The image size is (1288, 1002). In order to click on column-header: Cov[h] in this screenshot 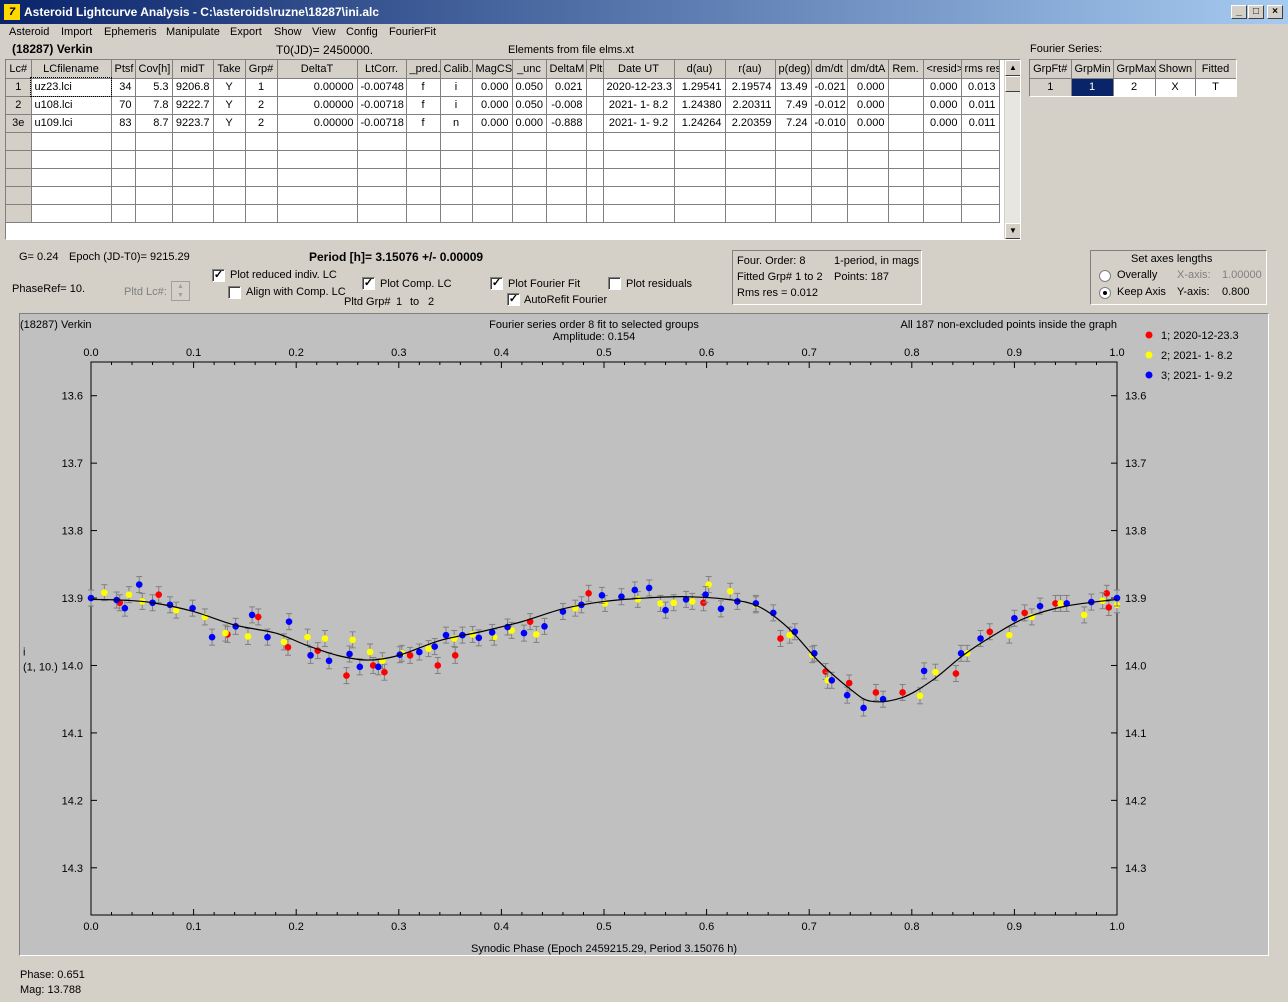, I will do `click(154, 69)`.